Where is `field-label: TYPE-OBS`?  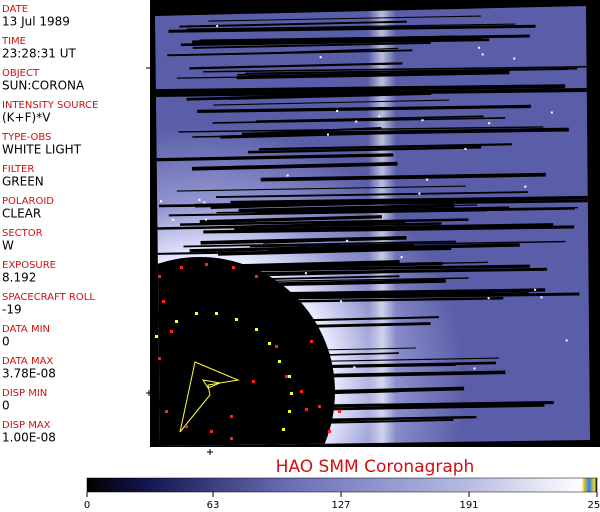 field-label: TYPE-OBS is located at coordinates (26, 137).